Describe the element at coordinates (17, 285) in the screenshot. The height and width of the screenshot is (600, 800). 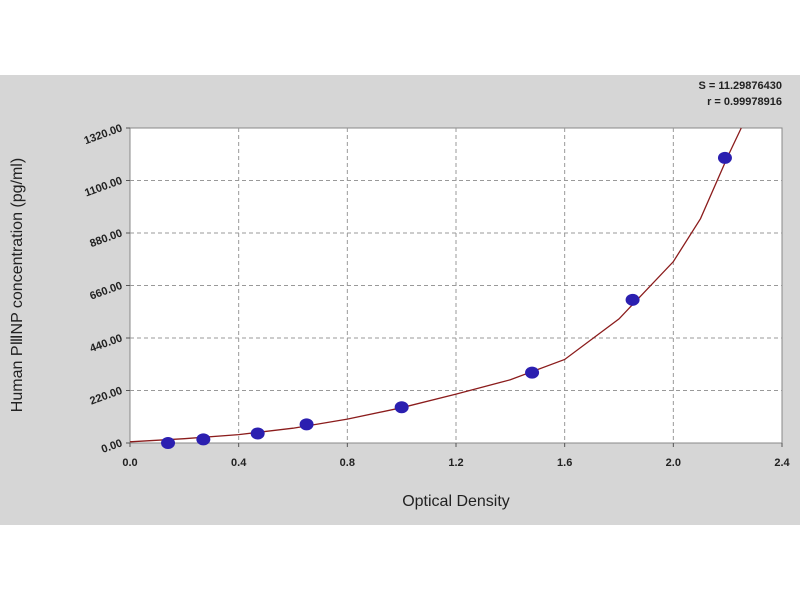
I see `y-axis-label: Human PⅢNP concentration (pg/ml)` at that location.